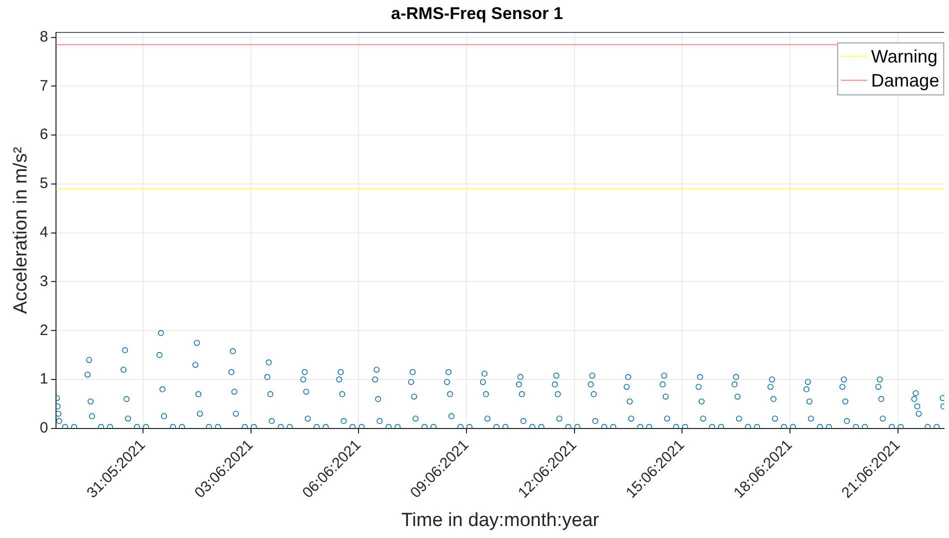 This screenshot has height=538, width=949. I want to click on y-tick-label: 4, so click(44, 232).